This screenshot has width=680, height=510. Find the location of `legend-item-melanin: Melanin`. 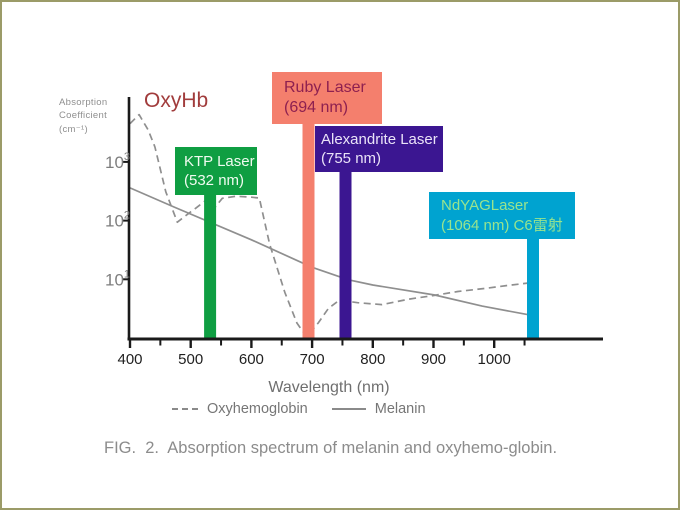

legend-item-melanin: Melanin is located at coordinates (378, 409).